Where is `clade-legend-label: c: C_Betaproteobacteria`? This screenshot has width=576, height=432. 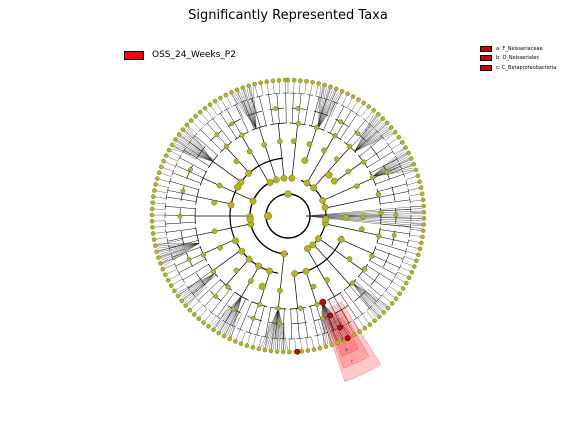
clade-legend-label: c: C_Betaproteobacteria is located at coordinates (526, 67).